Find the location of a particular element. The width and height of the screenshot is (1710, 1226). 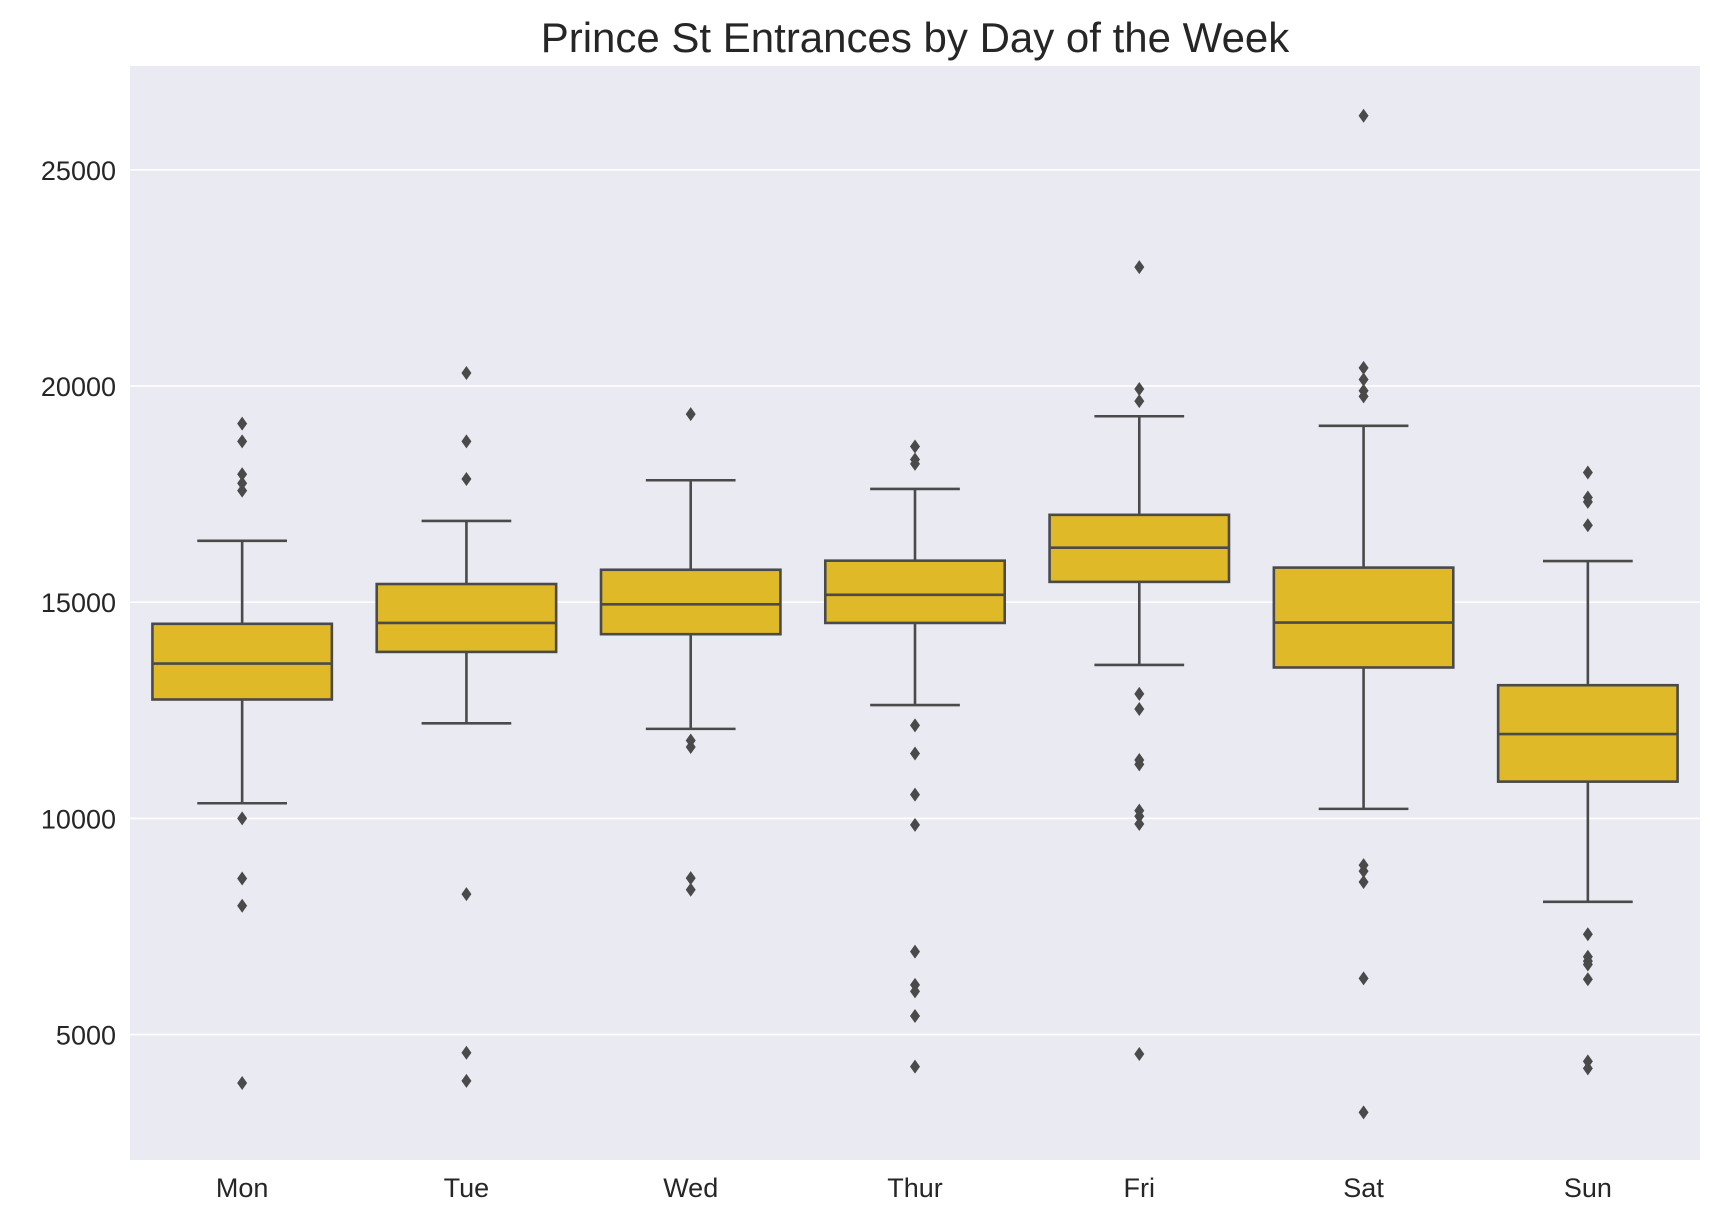

x-tick-label: Sat is located at coordinates (1363, 1188).